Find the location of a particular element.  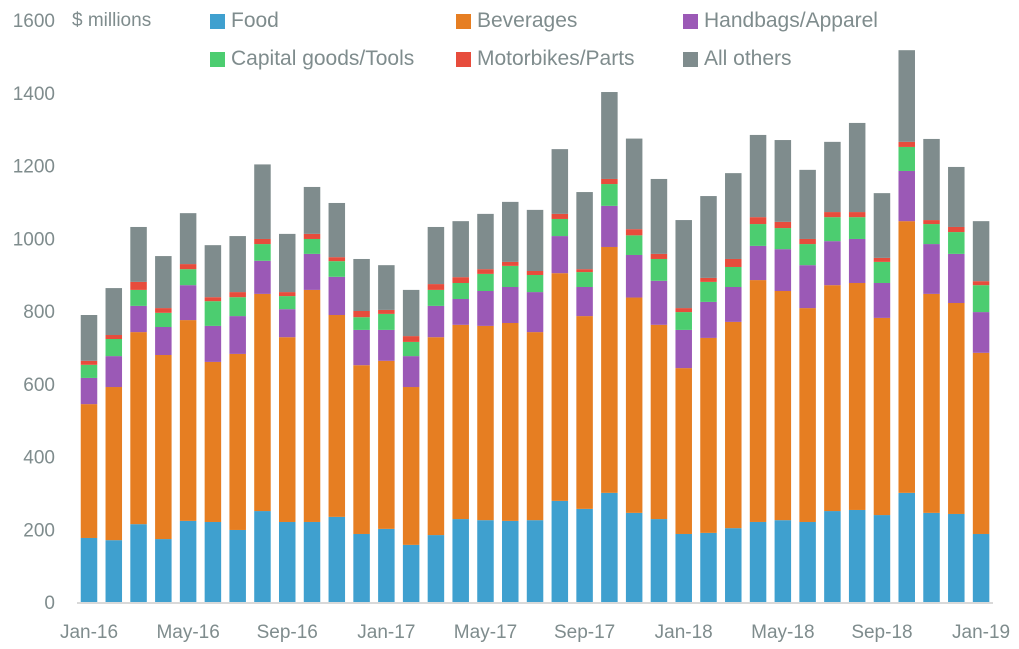

x-tick-label: May-17 is located at coordinates (485, 632).